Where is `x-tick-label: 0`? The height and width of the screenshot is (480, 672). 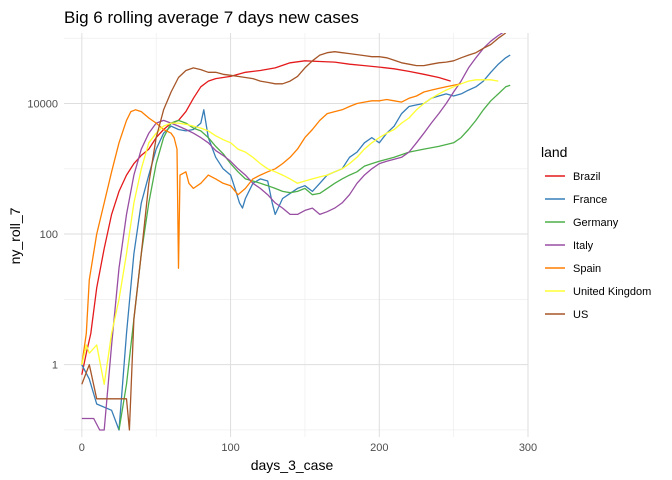 x-tick-label: 0 is located at coordinates (82, 448).